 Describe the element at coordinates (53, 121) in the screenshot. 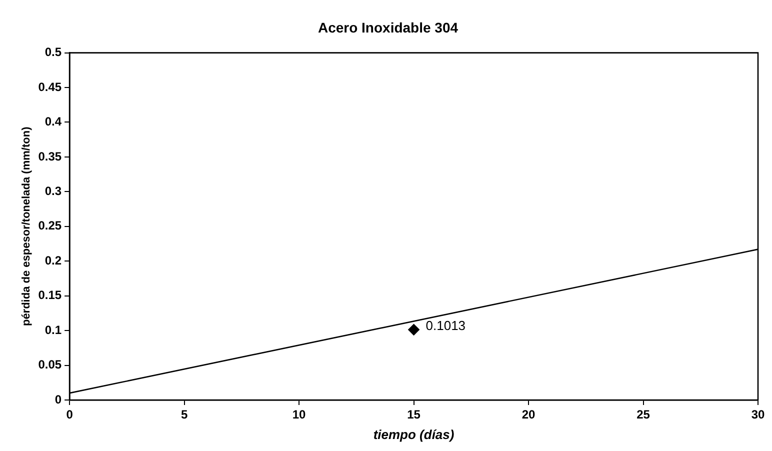

I see `y-tick-label: 0.4` at that location.